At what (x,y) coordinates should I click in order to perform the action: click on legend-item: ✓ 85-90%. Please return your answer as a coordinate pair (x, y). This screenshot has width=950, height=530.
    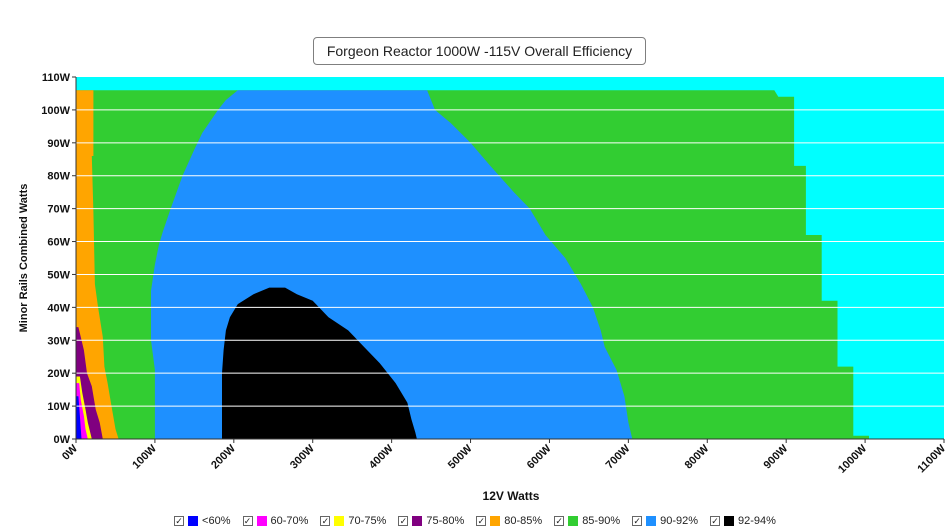
    Looking at the image, I should click on (587, 521).